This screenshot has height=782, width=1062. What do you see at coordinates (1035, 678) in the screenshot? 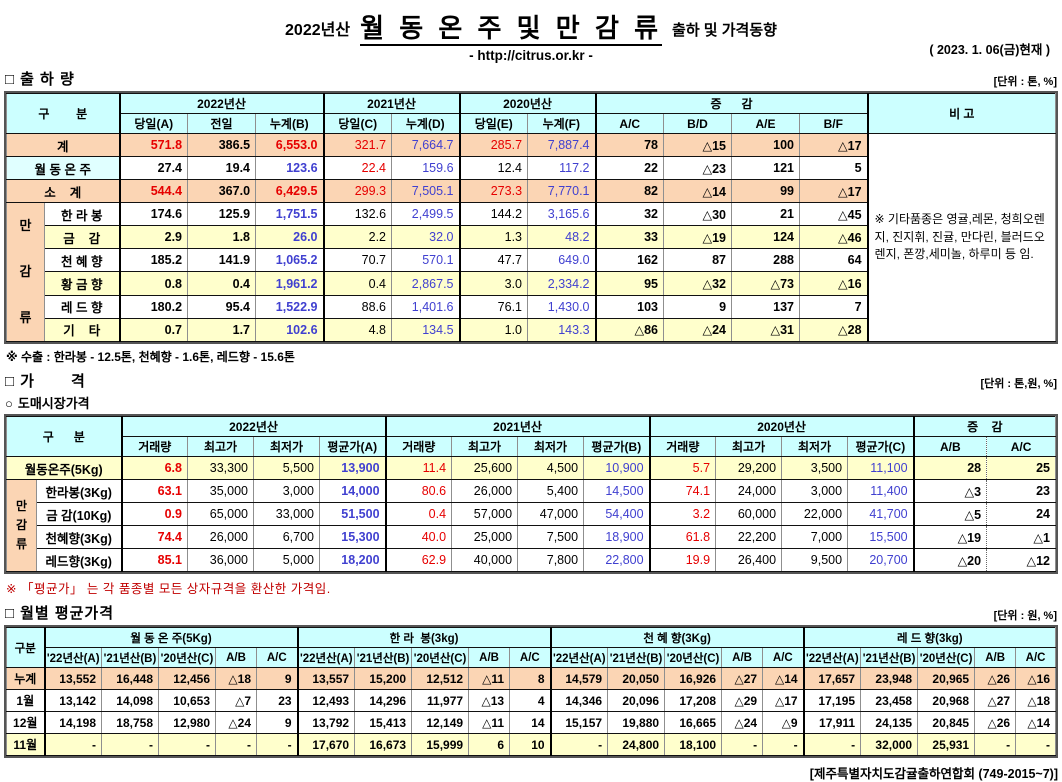
I see `value-cell: △16` at bounding box center [1035, 678].